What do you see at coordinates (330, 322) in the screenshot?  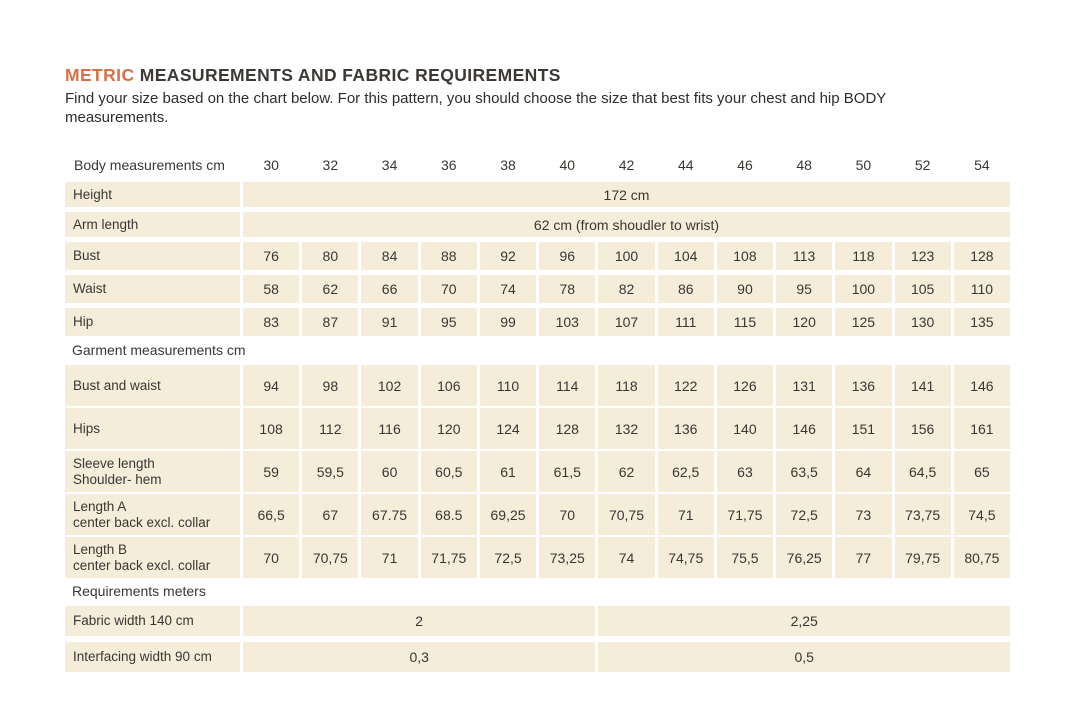 I see `measurement-cell: 87` at bounding box center [330, 322].